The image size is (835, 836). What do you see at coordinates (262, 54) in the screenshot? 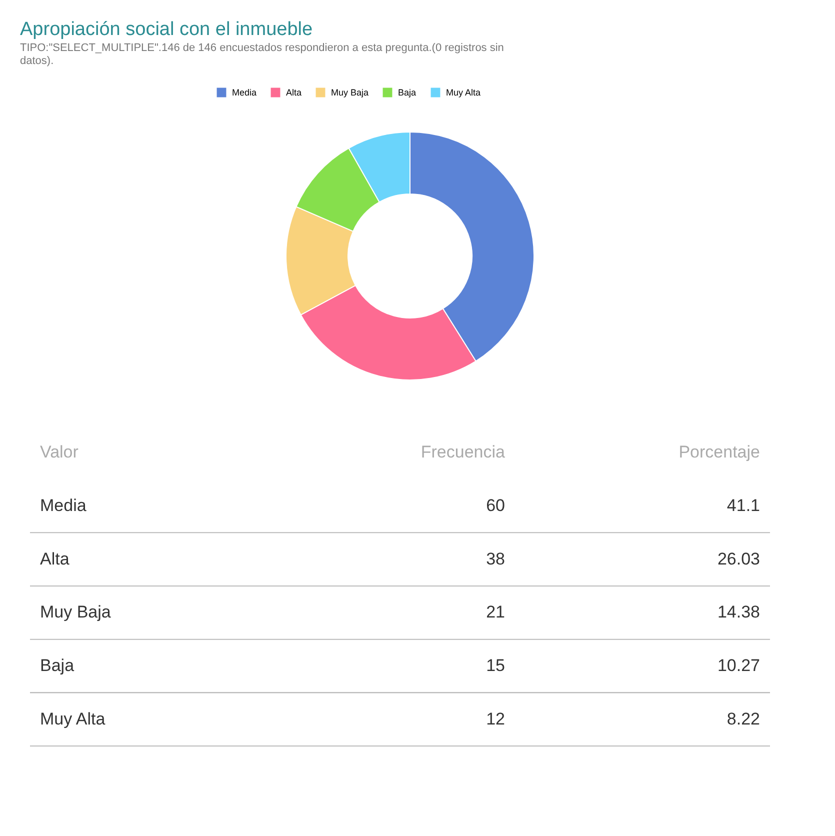
I see `chart-subtitle: TIPO:"SELECT_MULTIPLE".146 de 146 encuestados respondieron a esta pregunta.(0 registros sin datos).` at bounding box center [262, 54].